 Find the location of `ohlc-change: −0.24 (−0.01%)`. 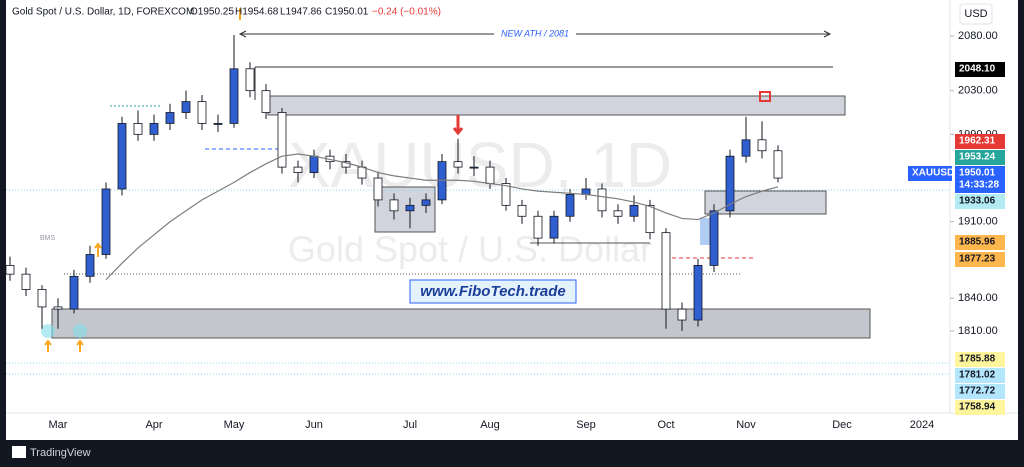

ohlc-change: −0.24 (−0.01%) is located at coordinates (406, 12).